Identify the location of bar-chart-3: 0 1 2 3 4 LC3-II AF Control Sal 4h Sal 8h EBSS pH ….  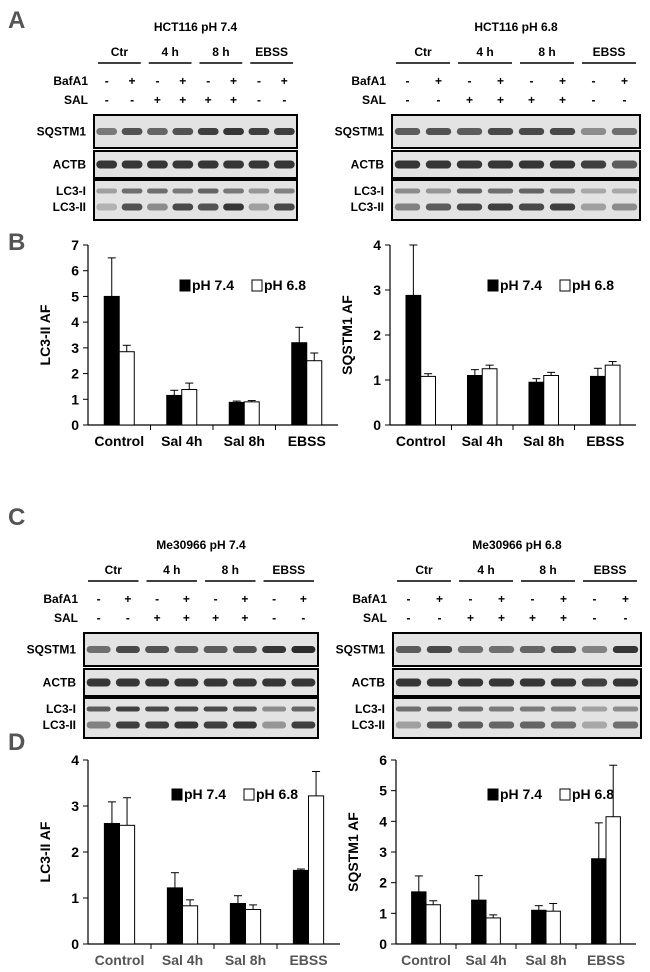
(188, 860).